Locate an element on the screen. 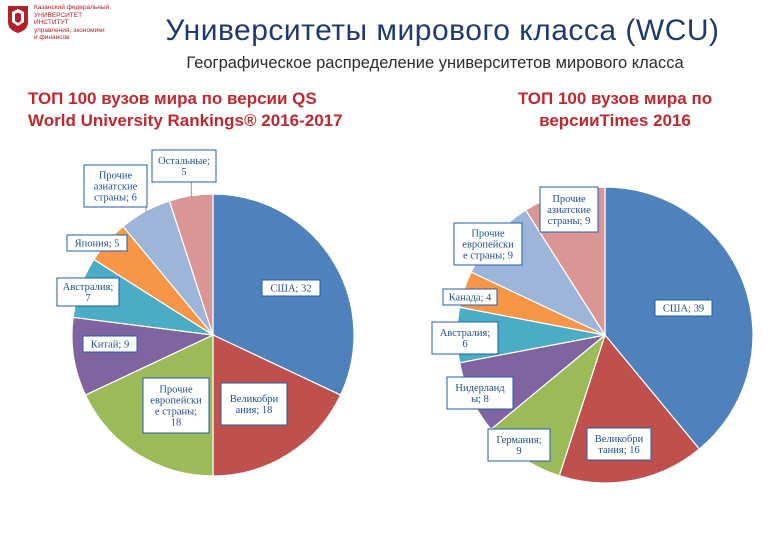 The width and height of the screenshot is (780, 540). data-label-0-0: США; 32 is located at coordinates (291, 288).